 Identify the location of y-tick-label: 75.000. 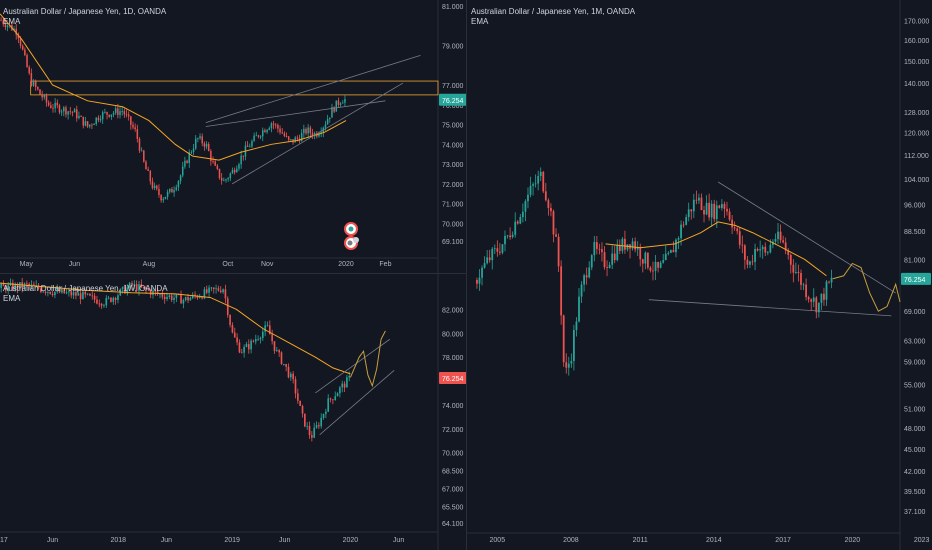
(453, 126).